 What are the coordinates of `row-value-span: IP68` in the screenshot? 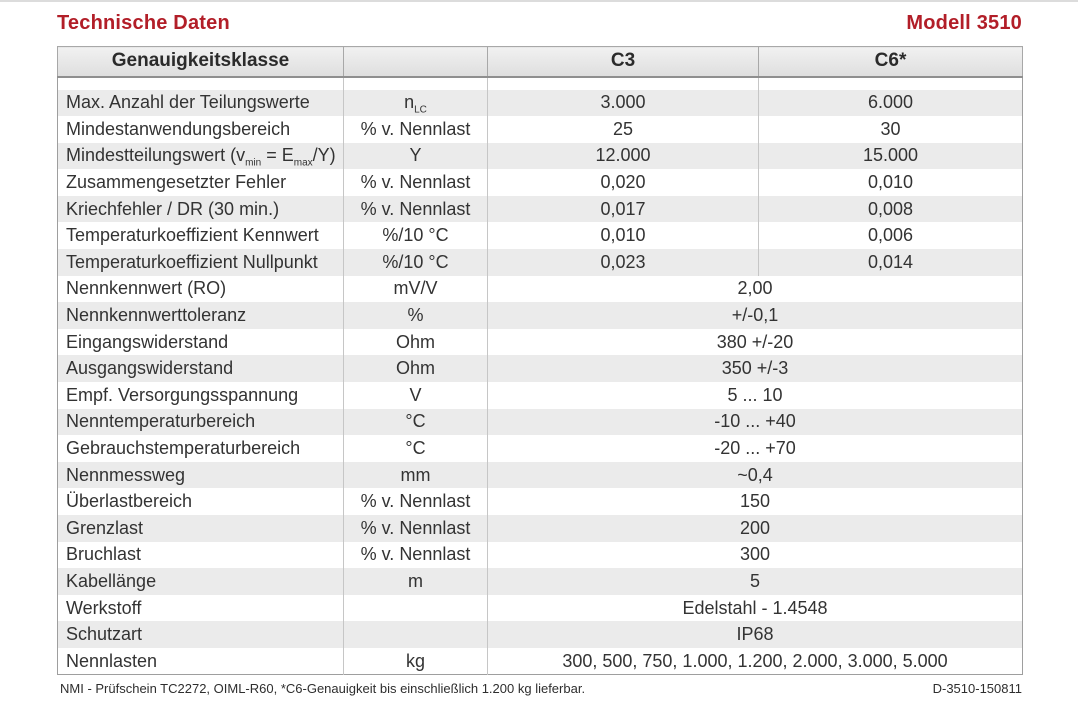 It's located at (755, 634).